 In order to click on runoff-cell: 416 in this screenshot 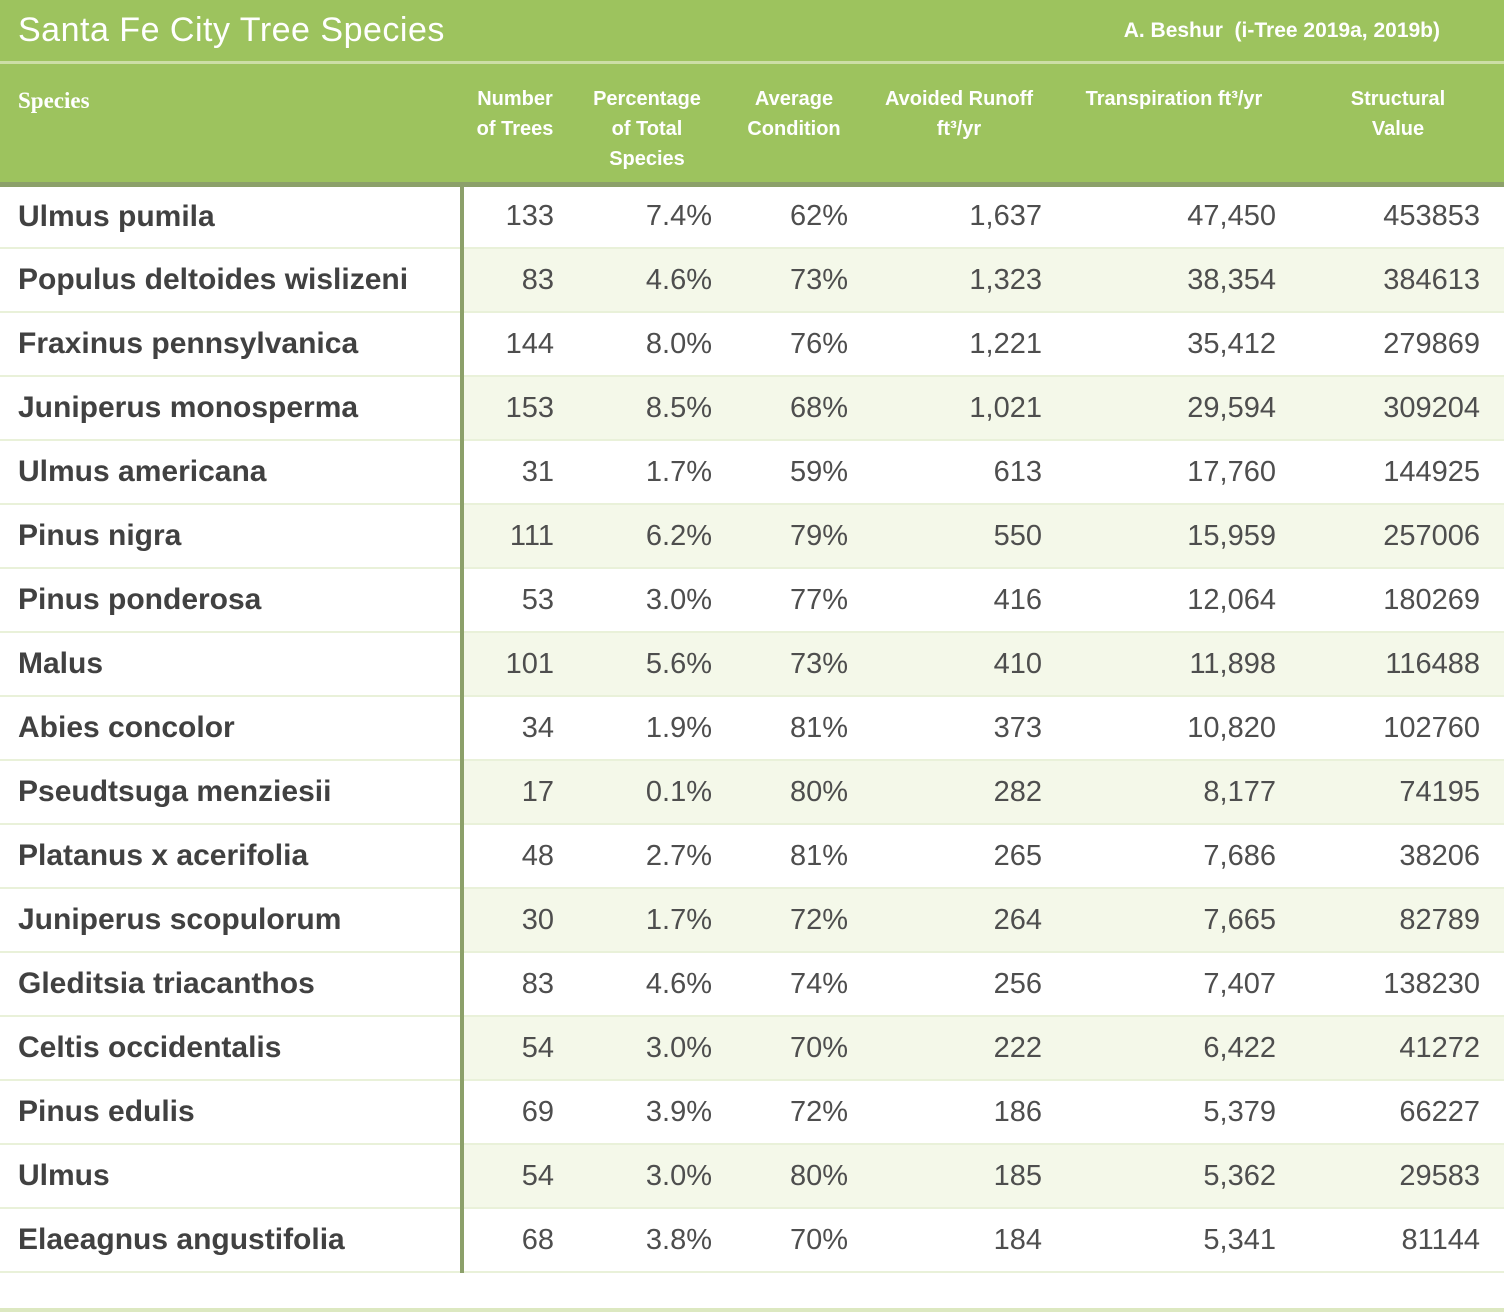, I will do `click(959, 600)`.